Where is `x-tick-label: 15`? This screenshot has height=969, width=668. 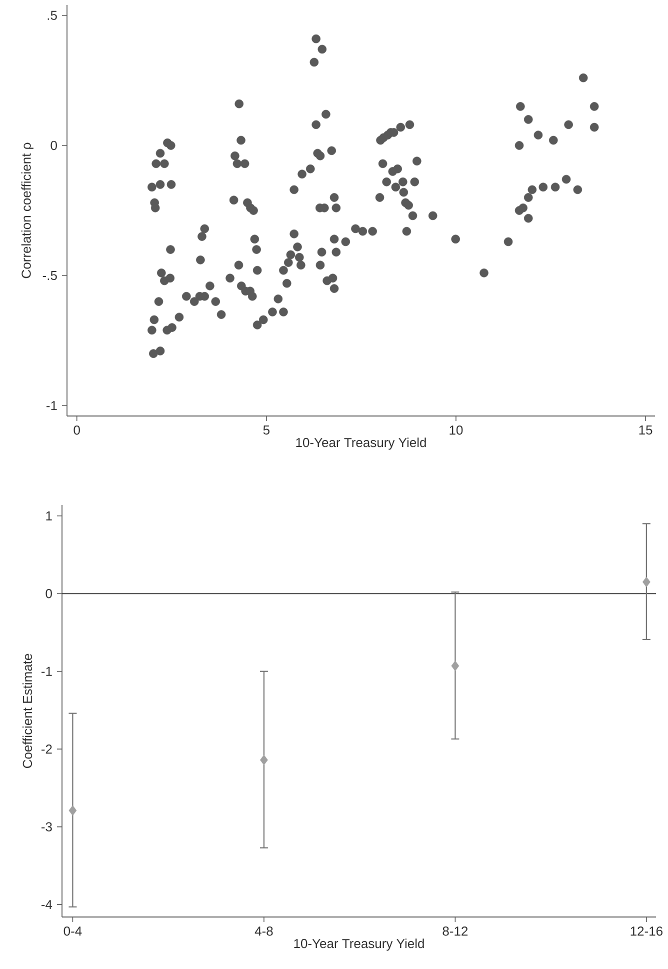 x-tick-label: 15 is located at coordinates (645, 430).